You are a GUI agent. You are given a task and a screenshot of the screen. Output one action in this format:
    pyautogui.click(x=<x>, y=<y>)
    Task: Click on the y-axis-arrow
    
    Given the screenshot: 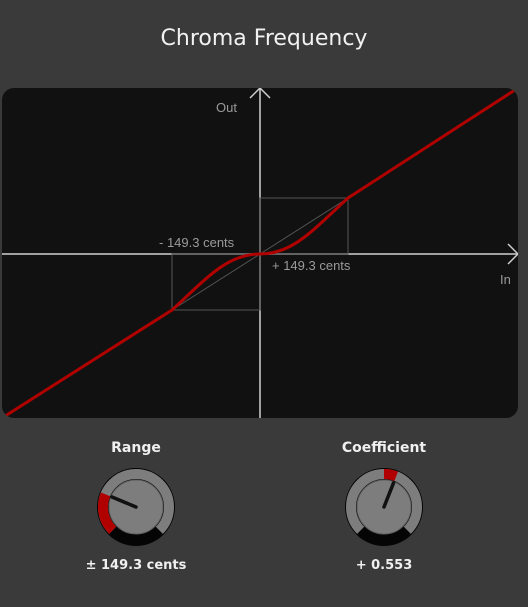 What is the action you would take?
    pyautogui.click(x=260, y=93)
    